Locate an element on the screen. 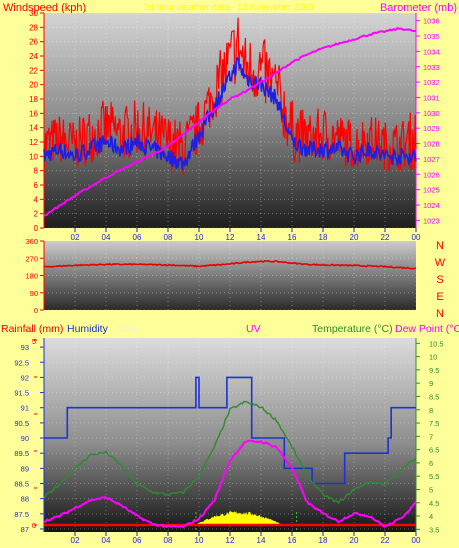 Image resolution: width=459 pixels, height=548 pixels. humidity-tick-label: 91.5 is located at coordinates (21, 393).